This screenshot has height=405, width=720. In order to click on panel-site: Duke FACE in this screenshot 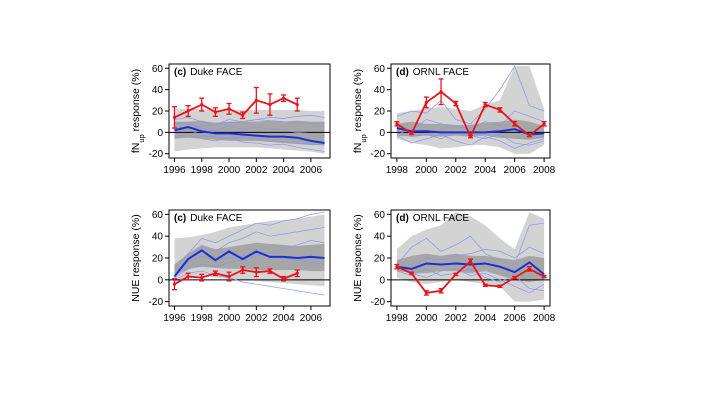, I will do `click(216, 218)`.